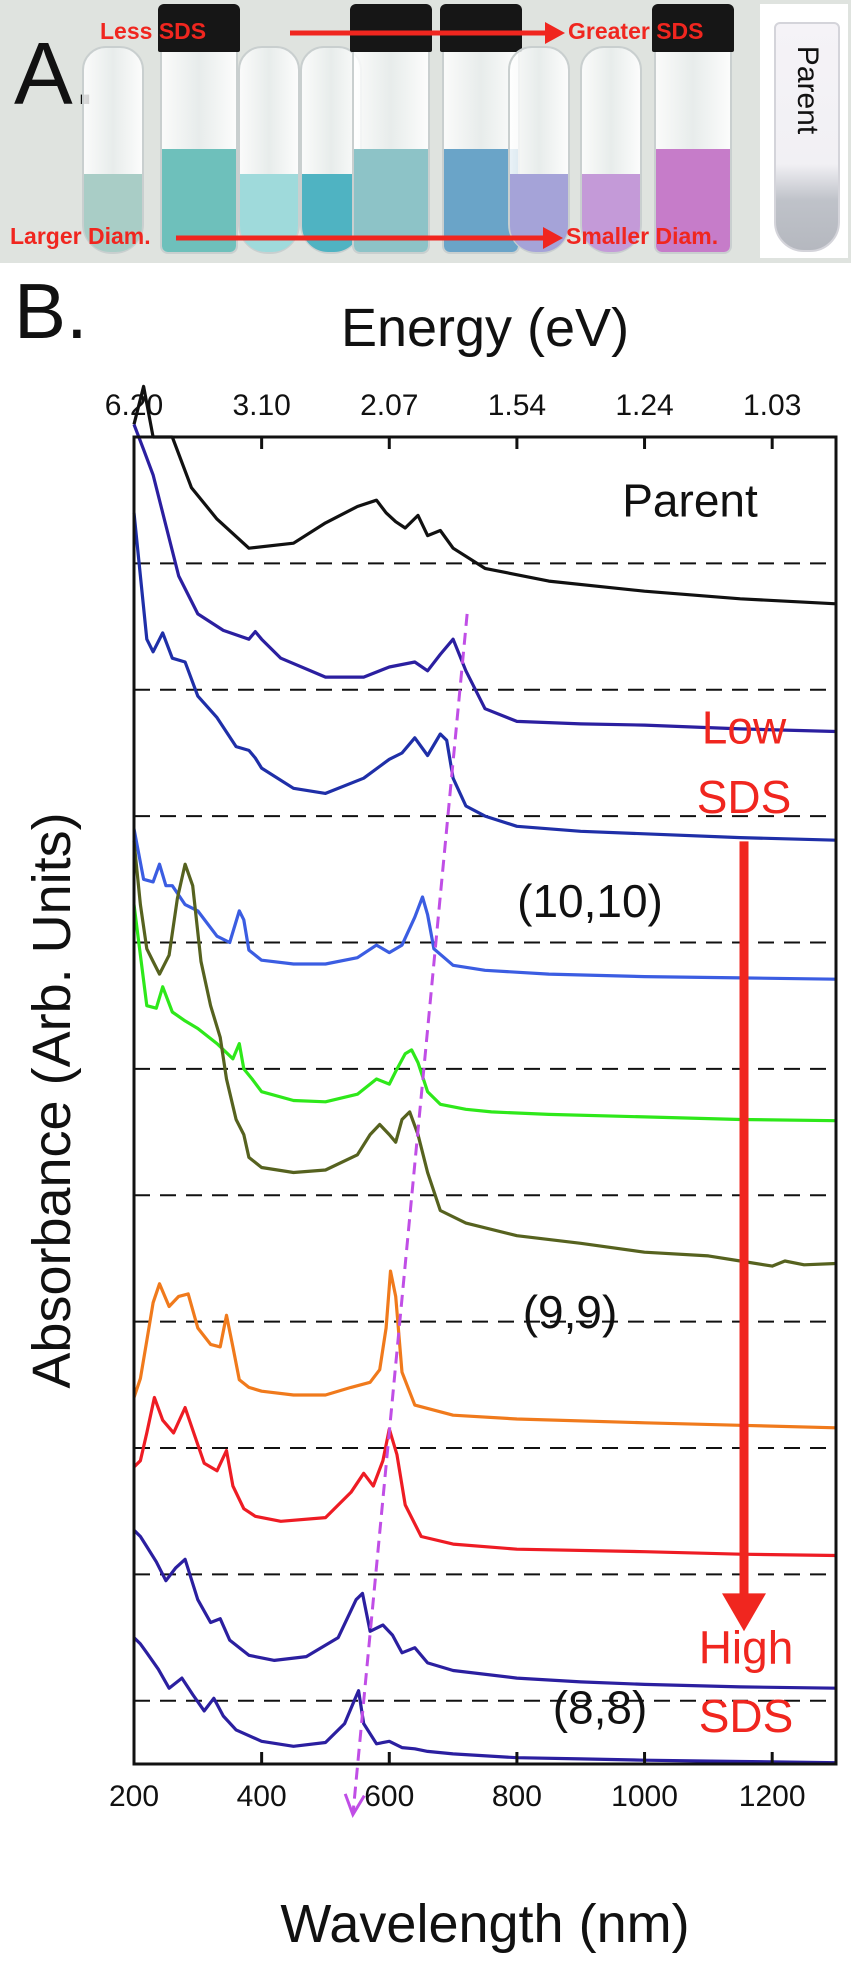 This screenshot has height=1970, width=851. What do you see at coordinates (261, 405) in the screenshot?
I see `top-tick-label: 3.10` at bounding box center [261, 405].